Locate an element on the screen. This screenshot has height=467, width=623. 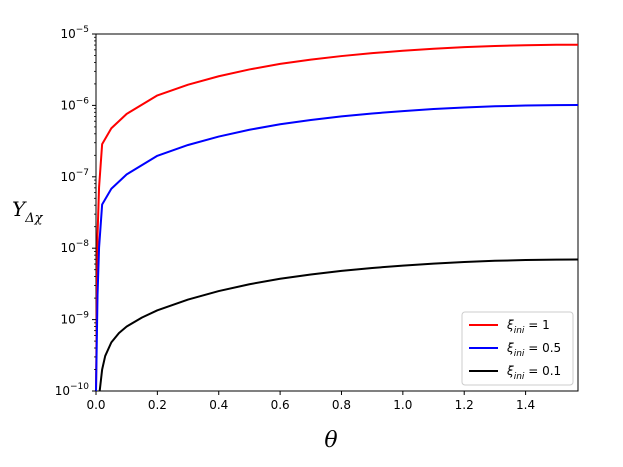
y-tick-label: 10⁻⁶ is located at coordinates (74, 104).